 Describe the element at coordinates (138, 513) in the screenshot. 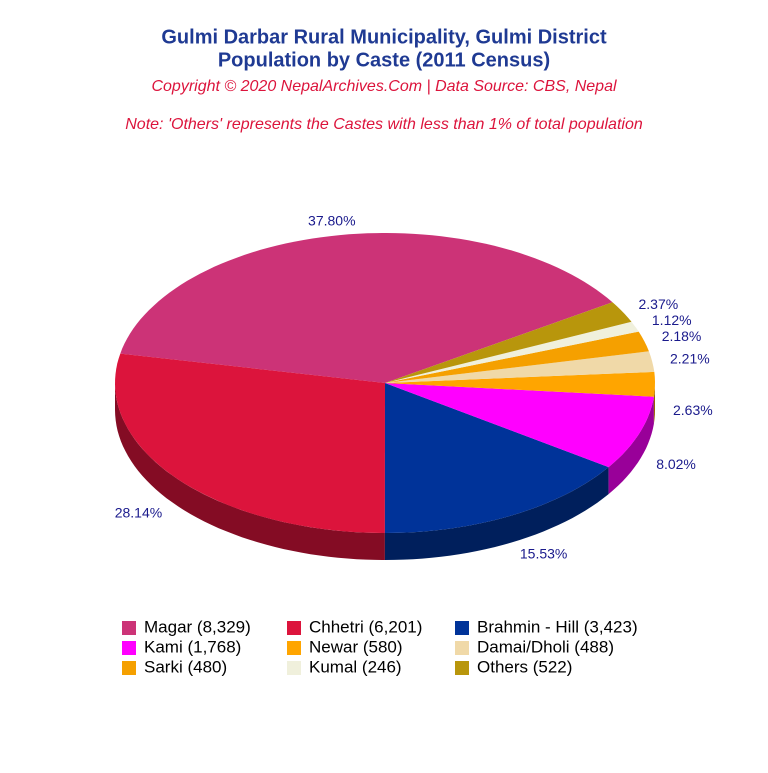

I see `data-label: 28.14%` at that location.